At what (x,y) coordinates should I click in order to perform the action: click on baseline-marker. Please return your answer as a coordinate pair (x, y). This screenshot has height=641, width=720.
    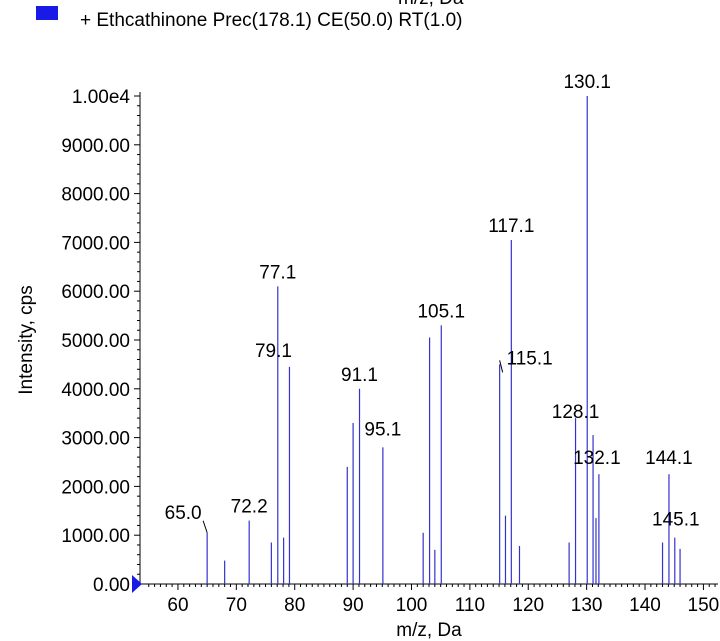
    Looking at the image, I should click on (137, 584).